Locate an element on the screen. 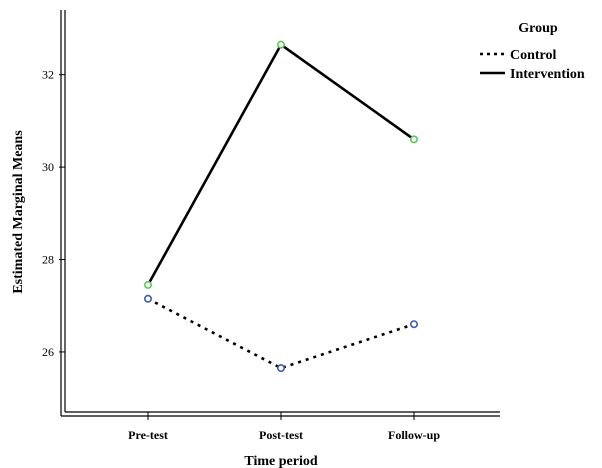  y-tick-label: 30 is located at coordinates (48, 167).